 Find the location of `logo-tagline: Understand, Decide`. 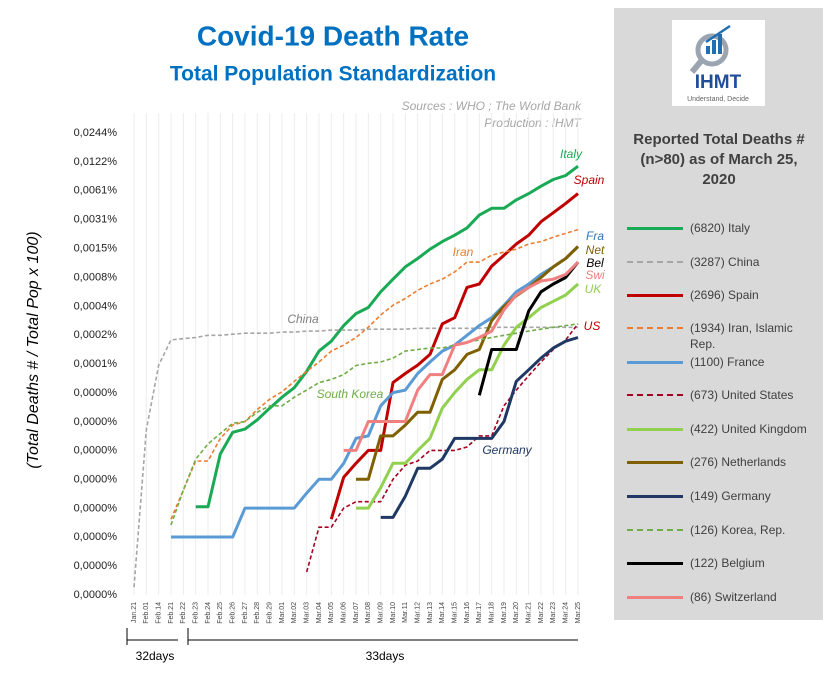

logo-tagline: Understand, Decide is located at coordinates (718, 99).